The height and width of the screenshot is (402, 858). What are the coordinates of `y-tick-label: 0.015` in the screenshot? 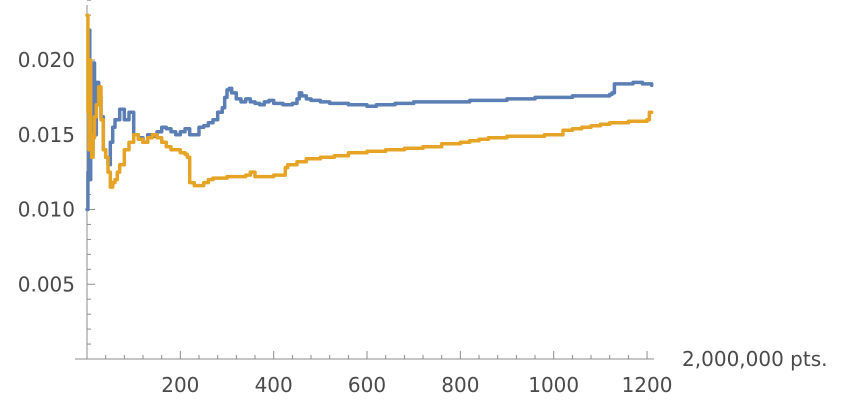 It's located at (46, 135).